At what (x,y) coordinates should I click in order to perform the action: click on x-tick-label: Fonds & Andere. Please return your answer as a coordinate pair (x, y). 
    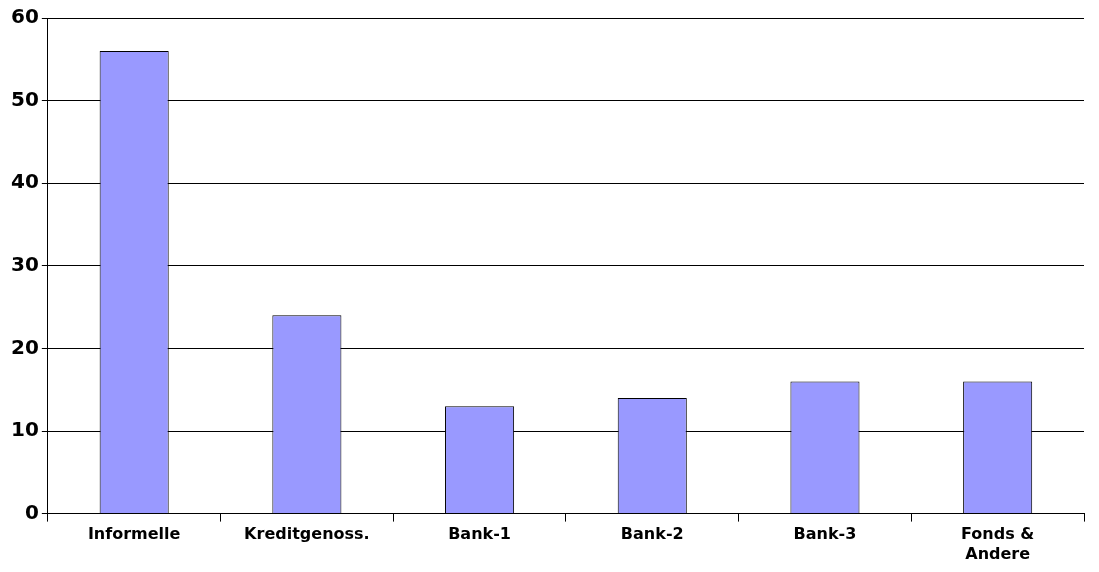
    Looking at the image, I should click on (998, 543).